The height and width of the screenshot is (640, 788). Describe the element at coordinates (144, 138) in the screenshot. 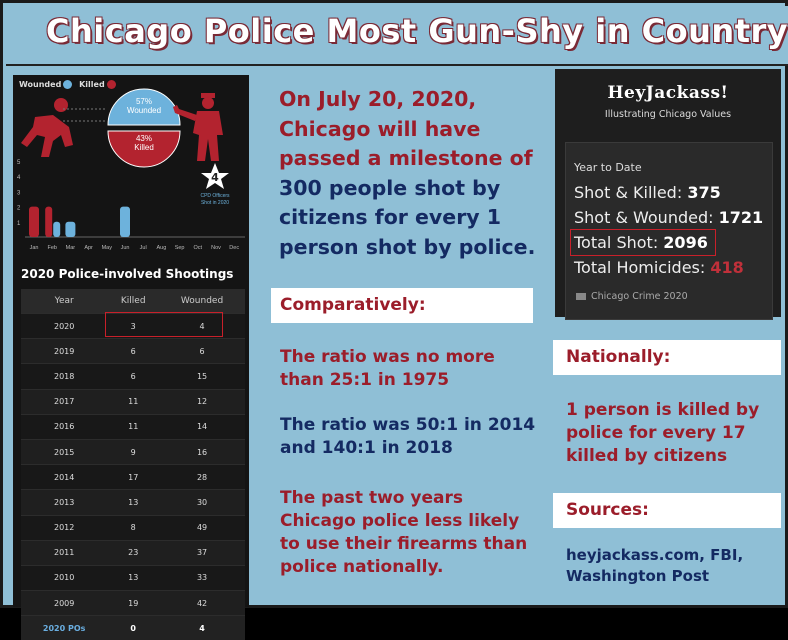

I see `pie-killed-pct: 43%` at that location.